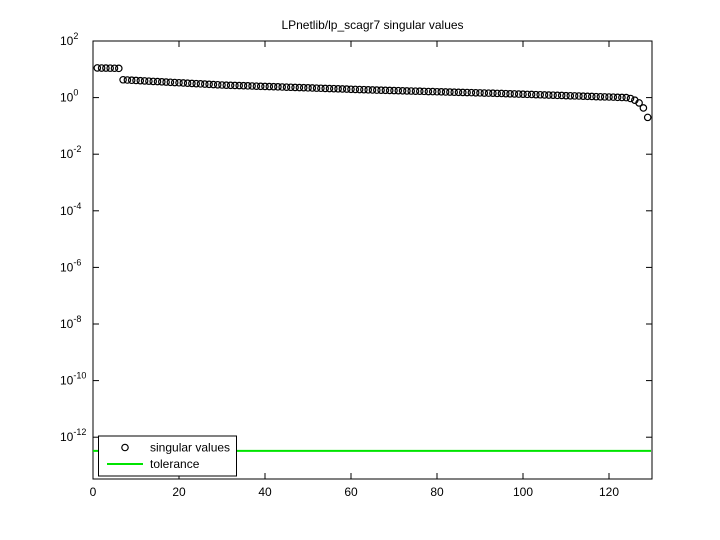  I want to click on legend: singular values tolerance, so click(167, 456).